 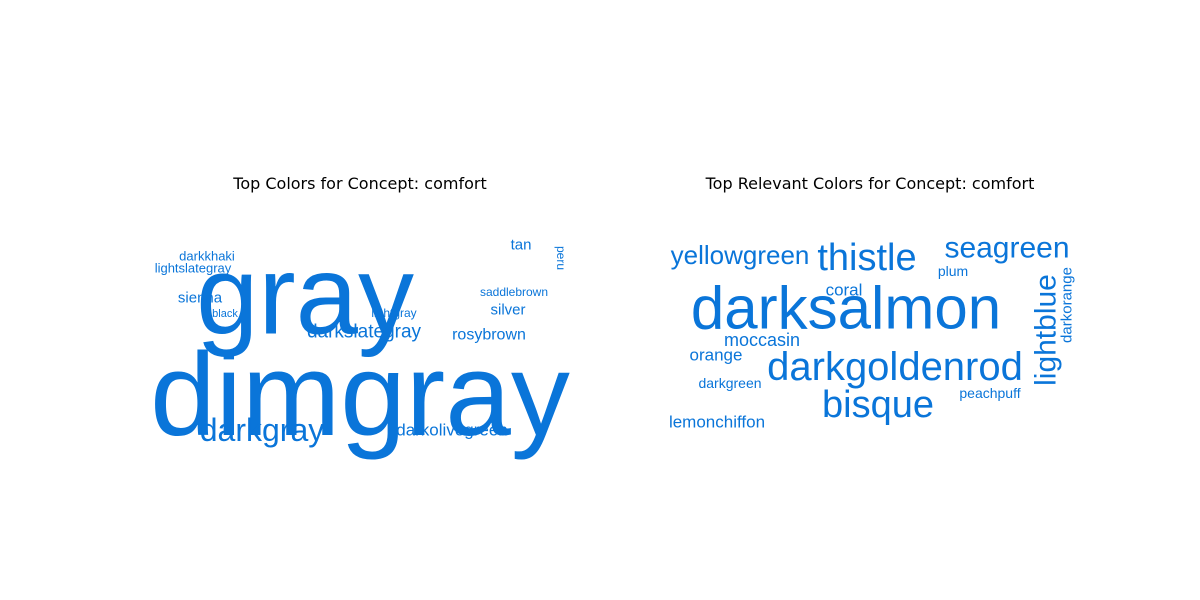 I want to click on word-seagreen: seagreen, so click(x=1006, y=248).